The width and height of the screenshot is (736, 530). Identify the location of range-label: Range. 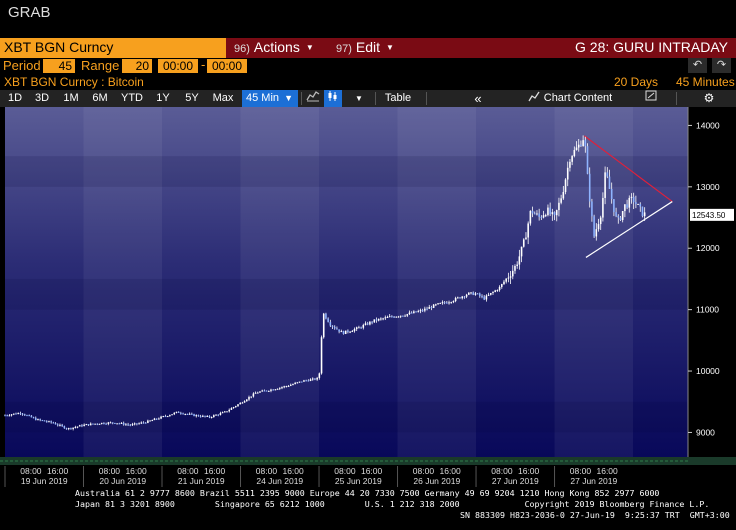
(100, 65).